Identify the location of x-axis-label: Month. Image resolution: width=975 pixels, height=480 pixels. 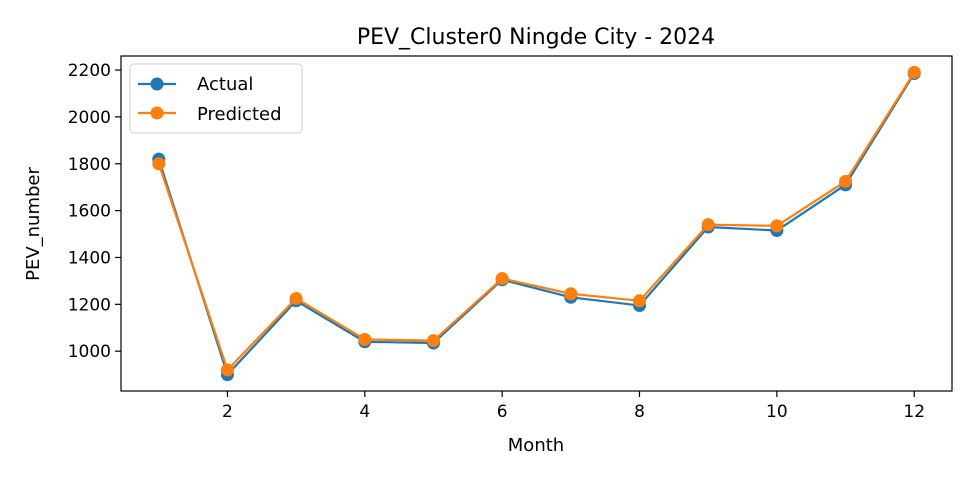
(536, 445).